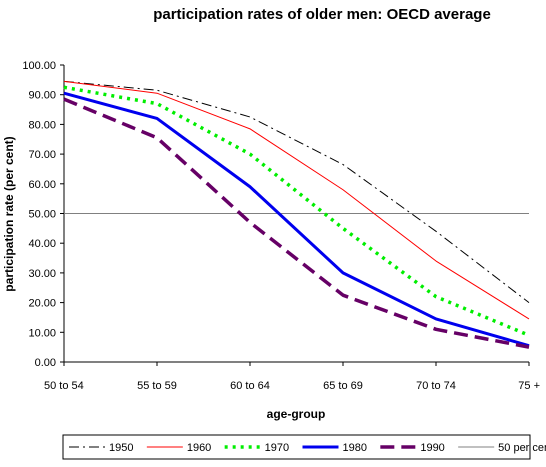  Describe the element at coordinates (42, 125) in the screenshot. I see `y-tick-label: 80.00` at that location.